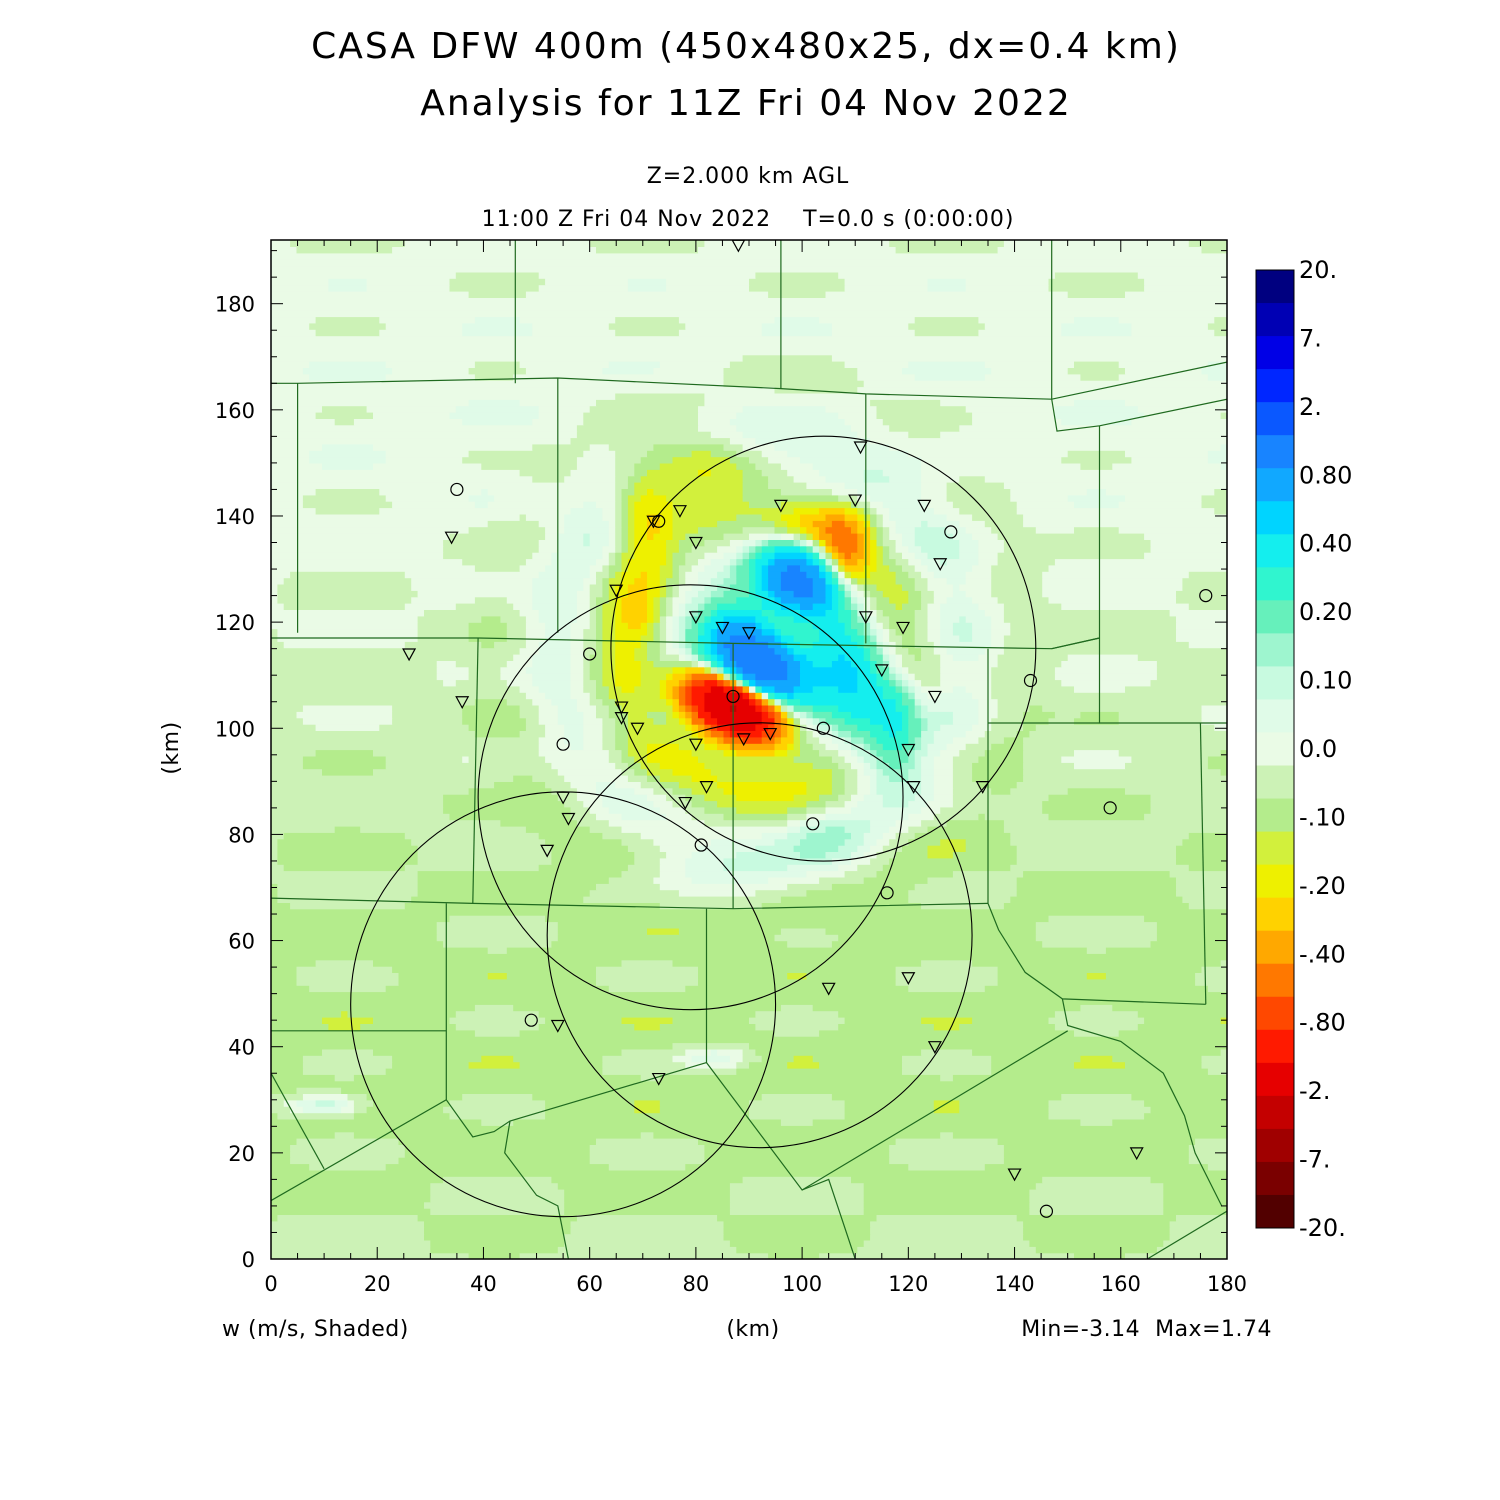  Describe the element at coordinates (235, 411) in the screenshot. I see `y-tick-label: 160` at that location.